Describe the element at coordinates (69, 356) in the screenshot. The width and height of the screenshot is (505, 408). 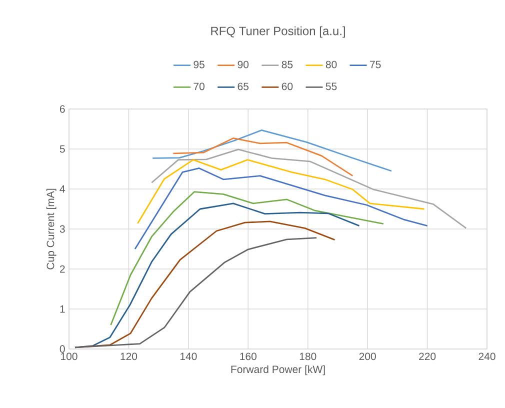
I see `x-tick-label: 100` at that location.